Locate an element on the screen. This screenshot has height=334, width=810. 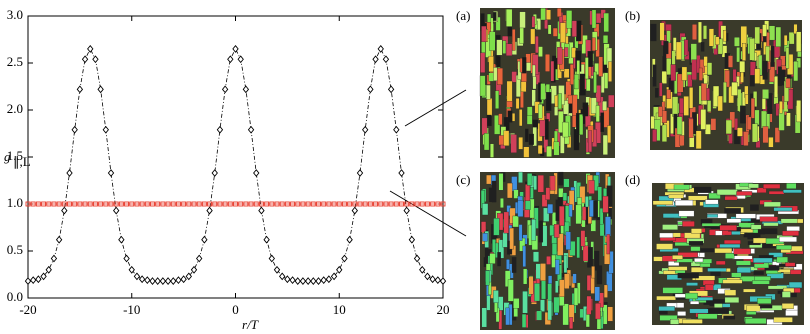
panel-label: (d) is located at coordinates (632, 179).